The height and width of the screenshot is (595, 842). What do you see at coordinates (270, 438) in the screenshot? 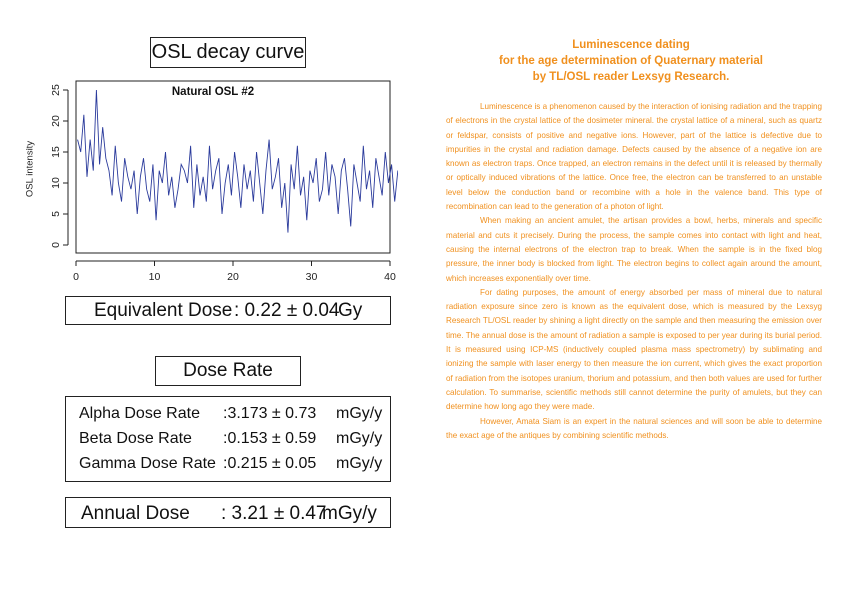
I see `rate-value: :0.153 ± 0.59` at bounding box center [270, 438].